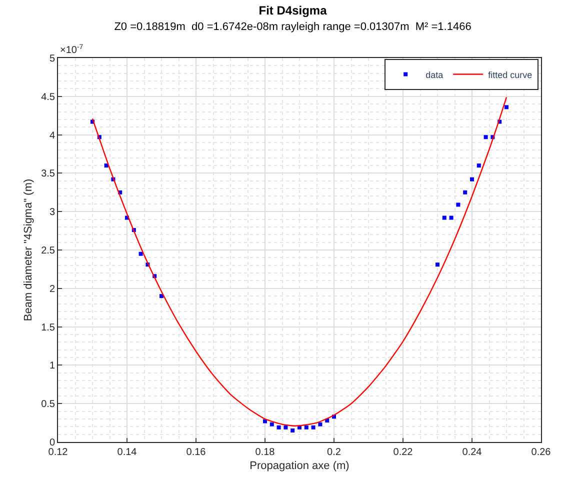 The width and height of the screenshot is (563, 482). What do you see at coordinates (72, 50) in the screenshot?
I see `text: ×10$^{-7}$` at bounding box center [72, 50].